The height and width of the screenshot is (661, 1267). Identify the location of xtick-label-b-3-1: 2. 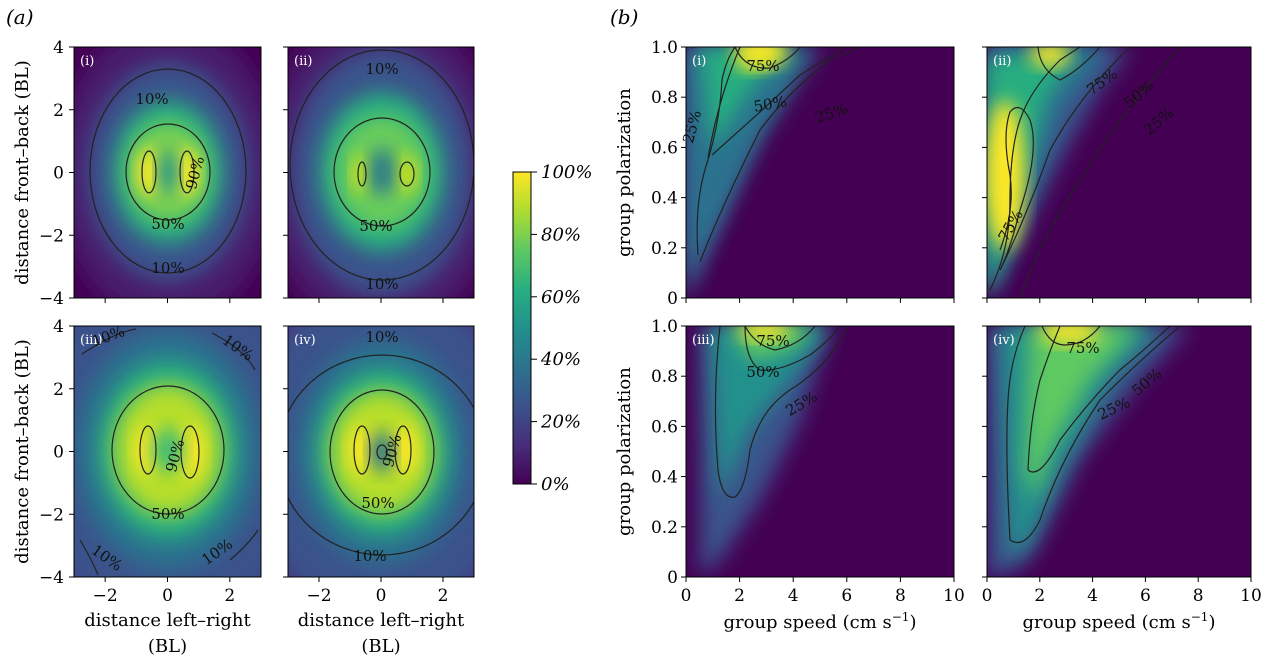
(1039, 596).